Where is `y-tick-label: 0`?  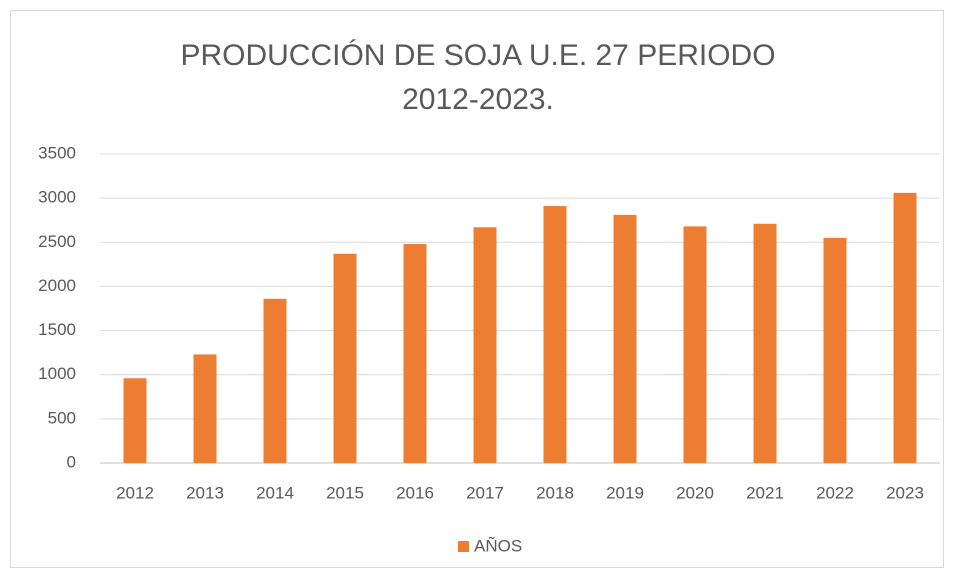 y-tick-label: 0 is located at coordinates (71, 461).